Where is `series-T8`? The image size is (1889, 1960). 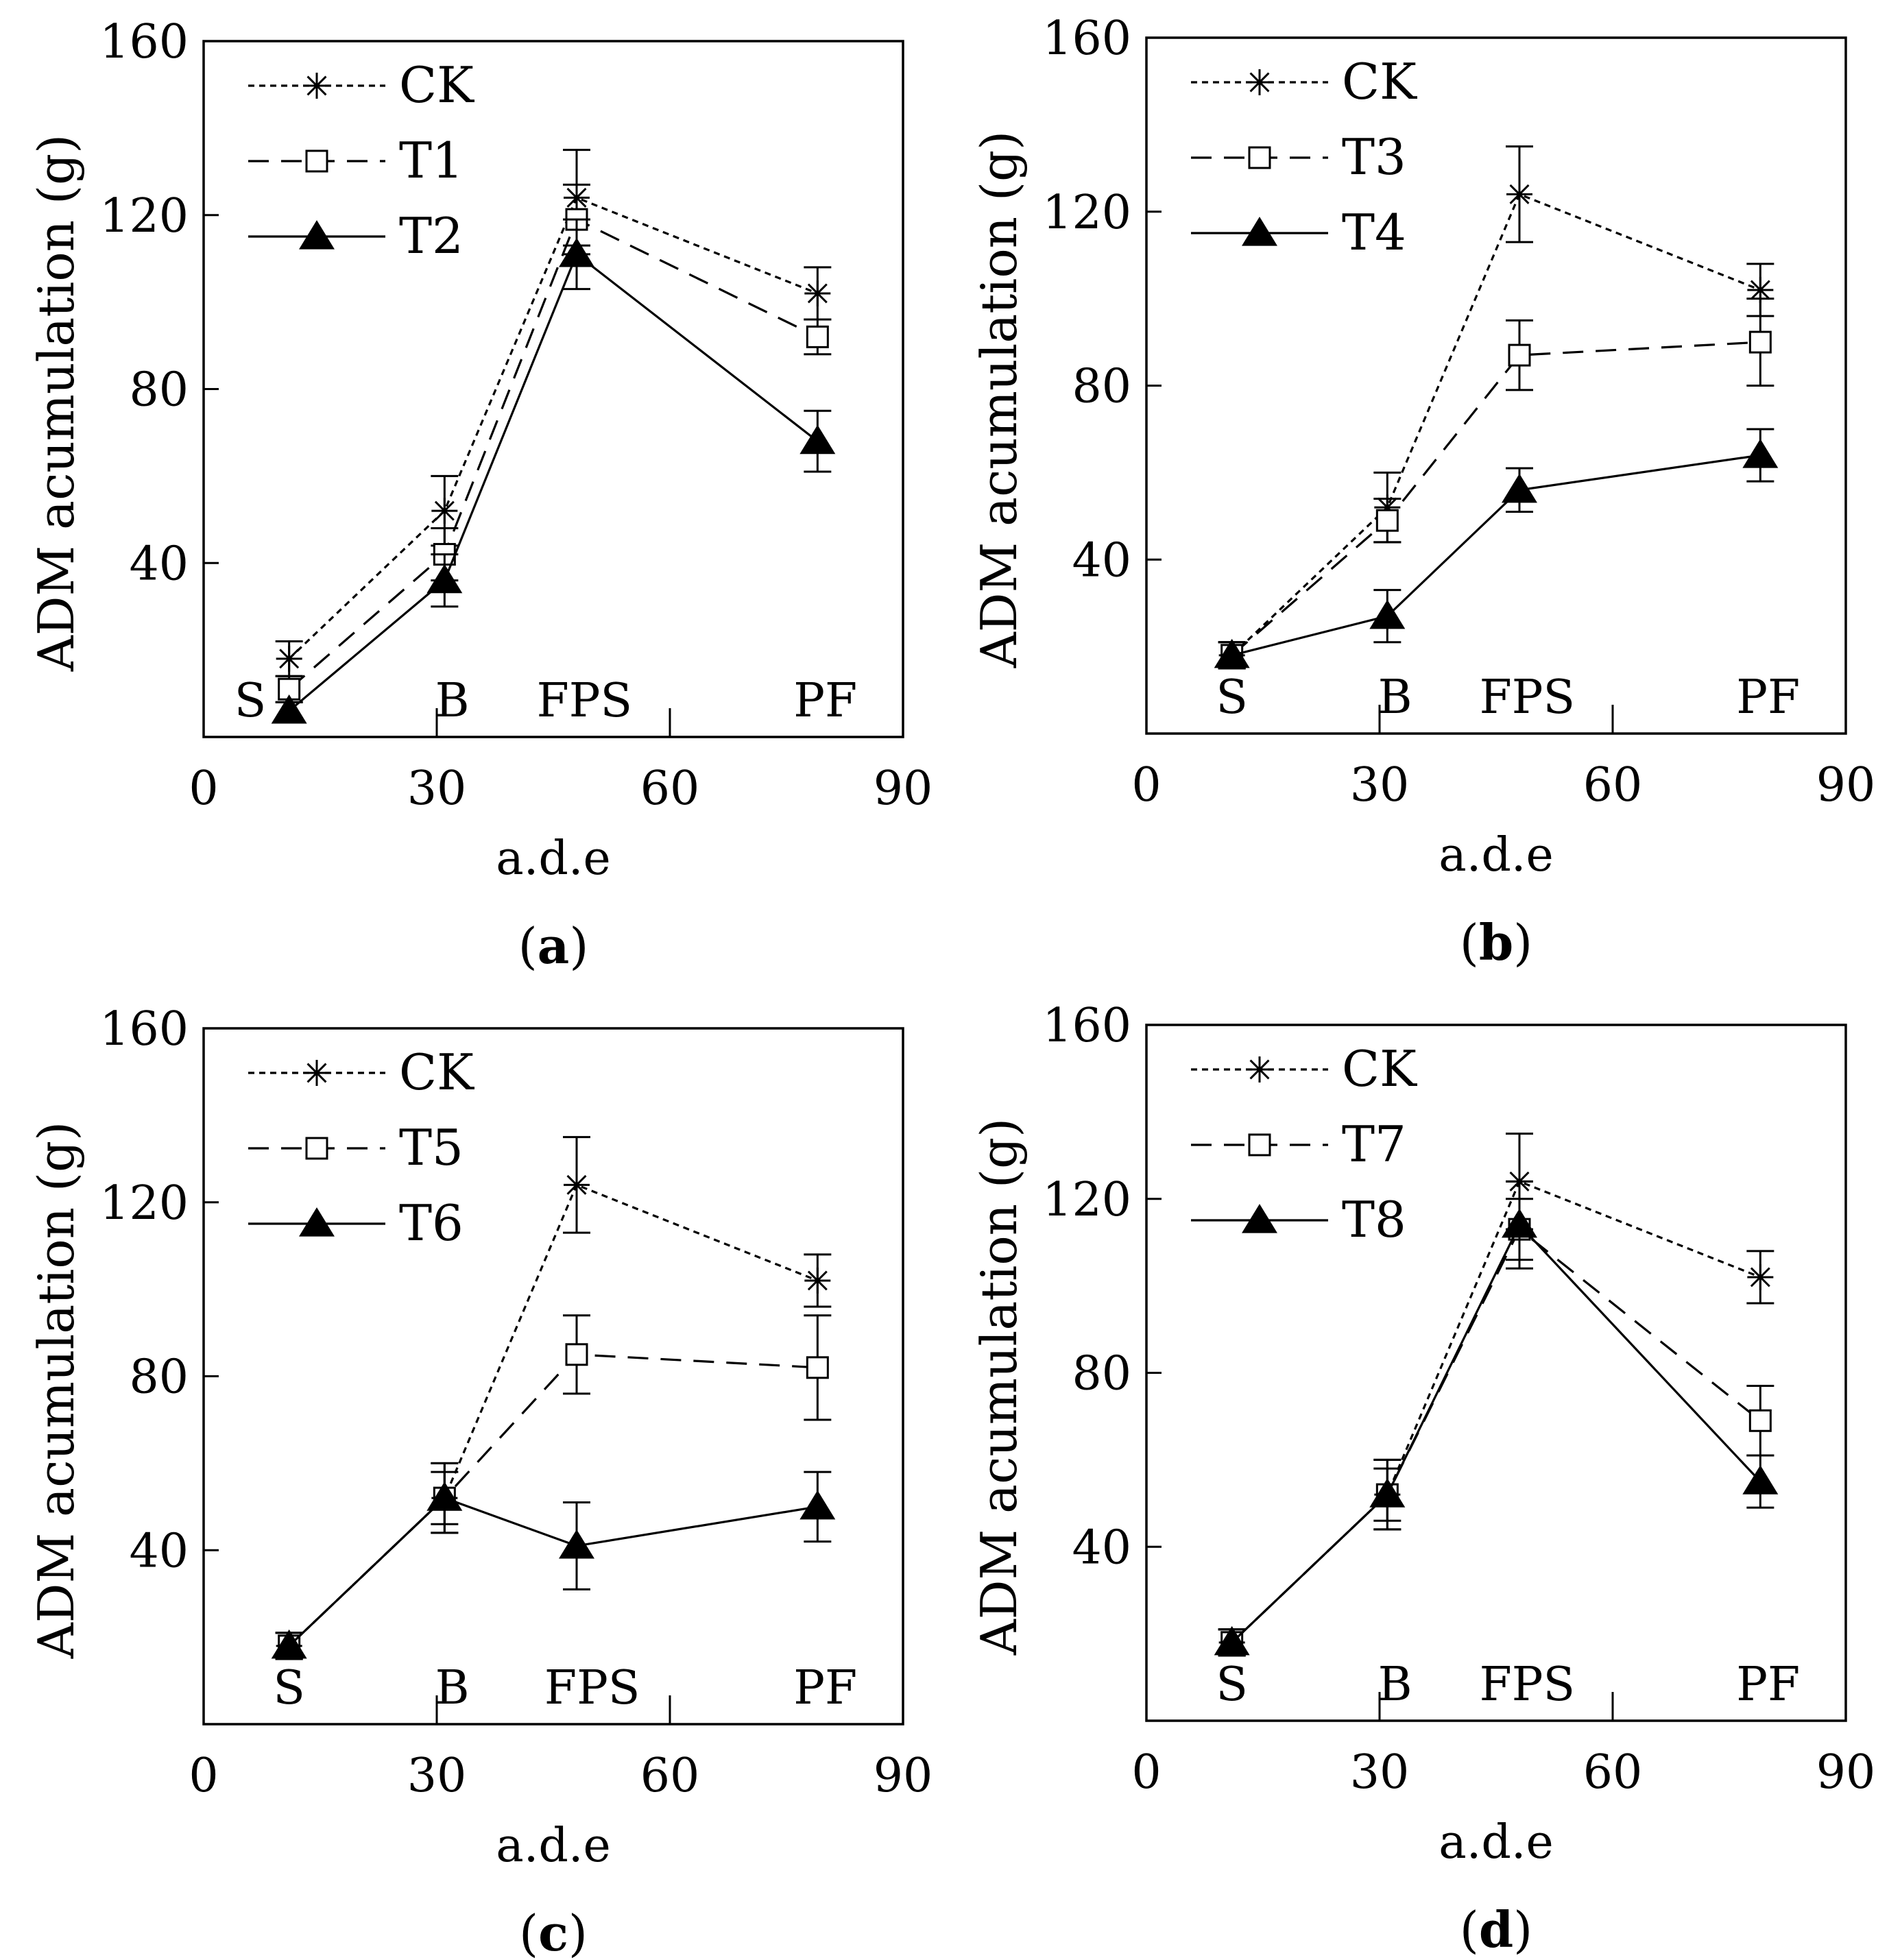 series-T8 is located at coordinates (1496, 1418).